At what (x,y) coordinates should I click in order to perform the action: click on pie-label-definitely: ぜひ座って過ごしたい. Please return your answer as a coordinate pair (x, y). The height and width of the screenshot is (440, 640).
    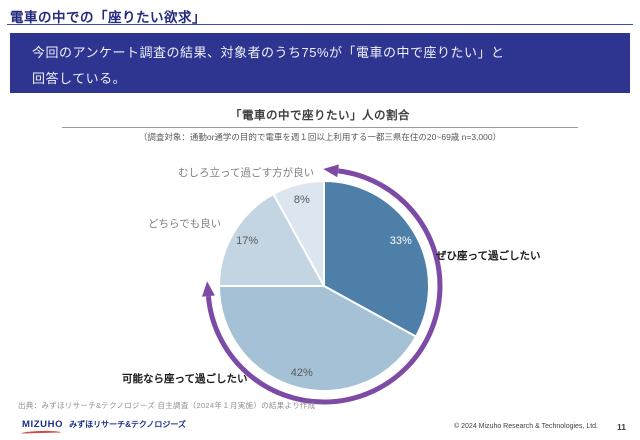
    Looking at the image, I should click on (488, 256).